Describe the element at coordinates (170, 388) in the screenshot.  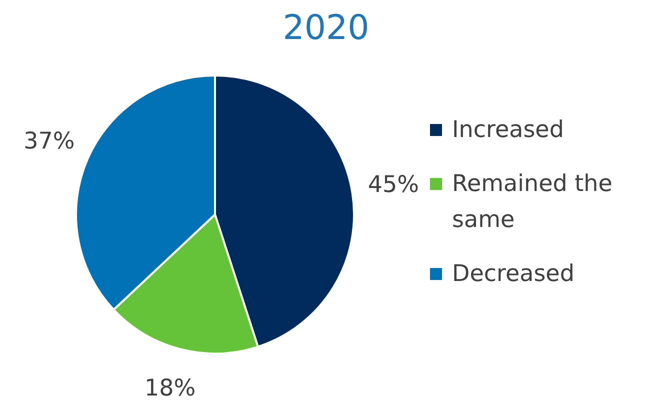
I see `data-label: 18%` at that location.